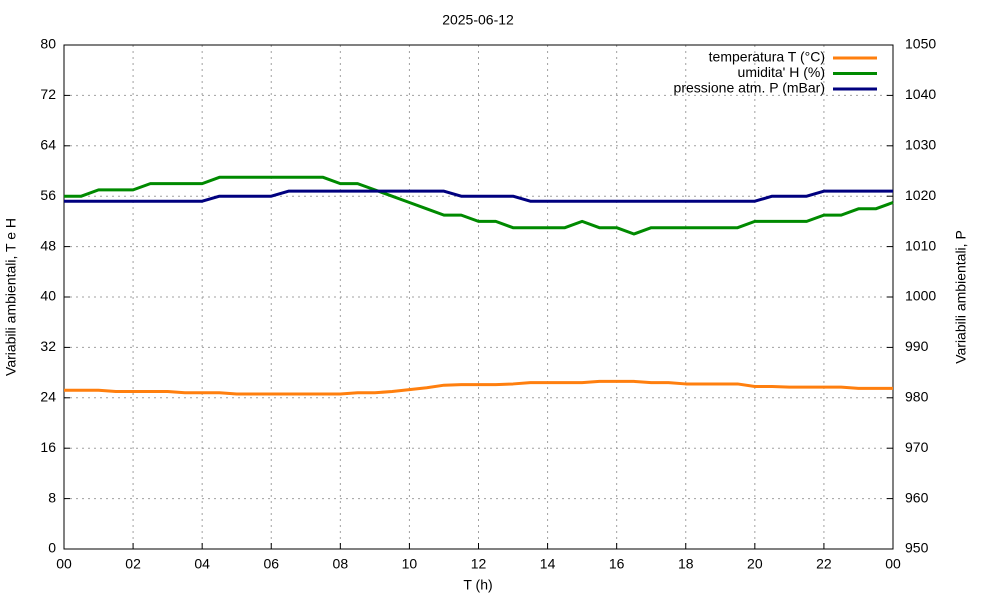  I want to click on x-tick-label: 12, so click(479, 564).